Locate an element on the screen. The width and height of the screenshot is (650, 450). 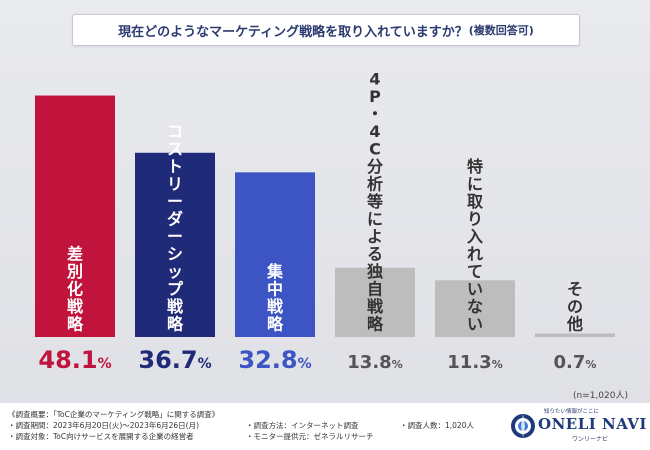
sample-size-note: (n=1,020人) is located at coordinates (600, 396).